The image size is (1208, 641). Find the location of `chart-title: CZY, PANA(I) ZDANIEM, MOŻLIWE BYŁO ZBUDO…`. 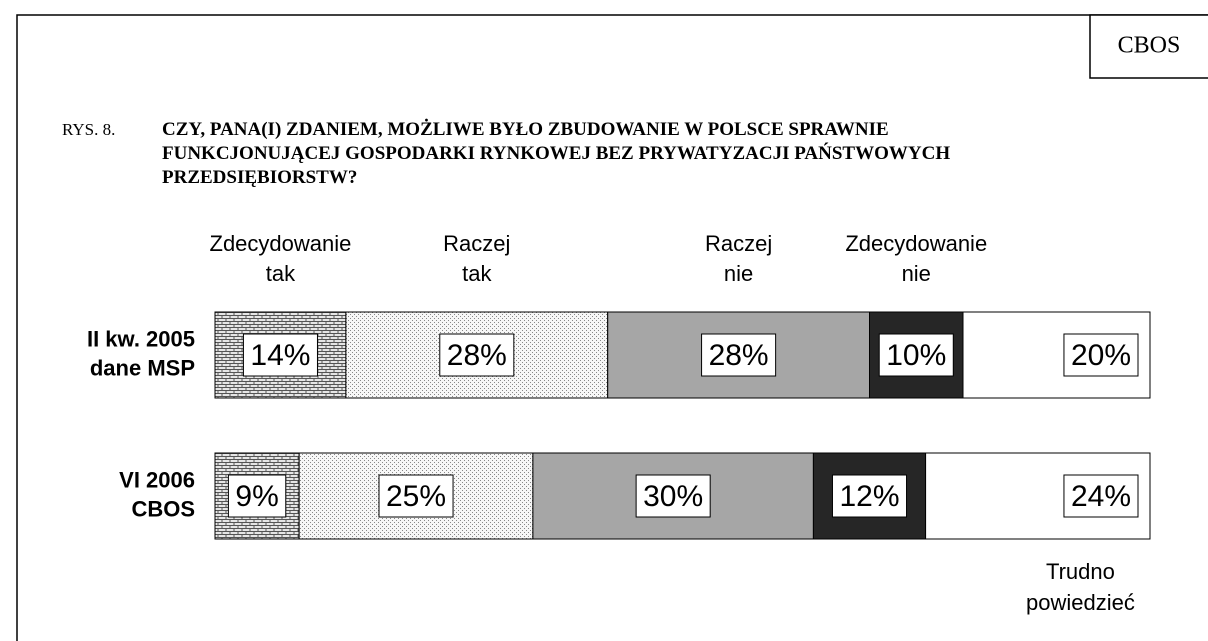

chart-title: CZY, PANA(I) ZDANIEM, MOŻLIWE BYŁO ZBUDO… is located at coordinates (556, 153).